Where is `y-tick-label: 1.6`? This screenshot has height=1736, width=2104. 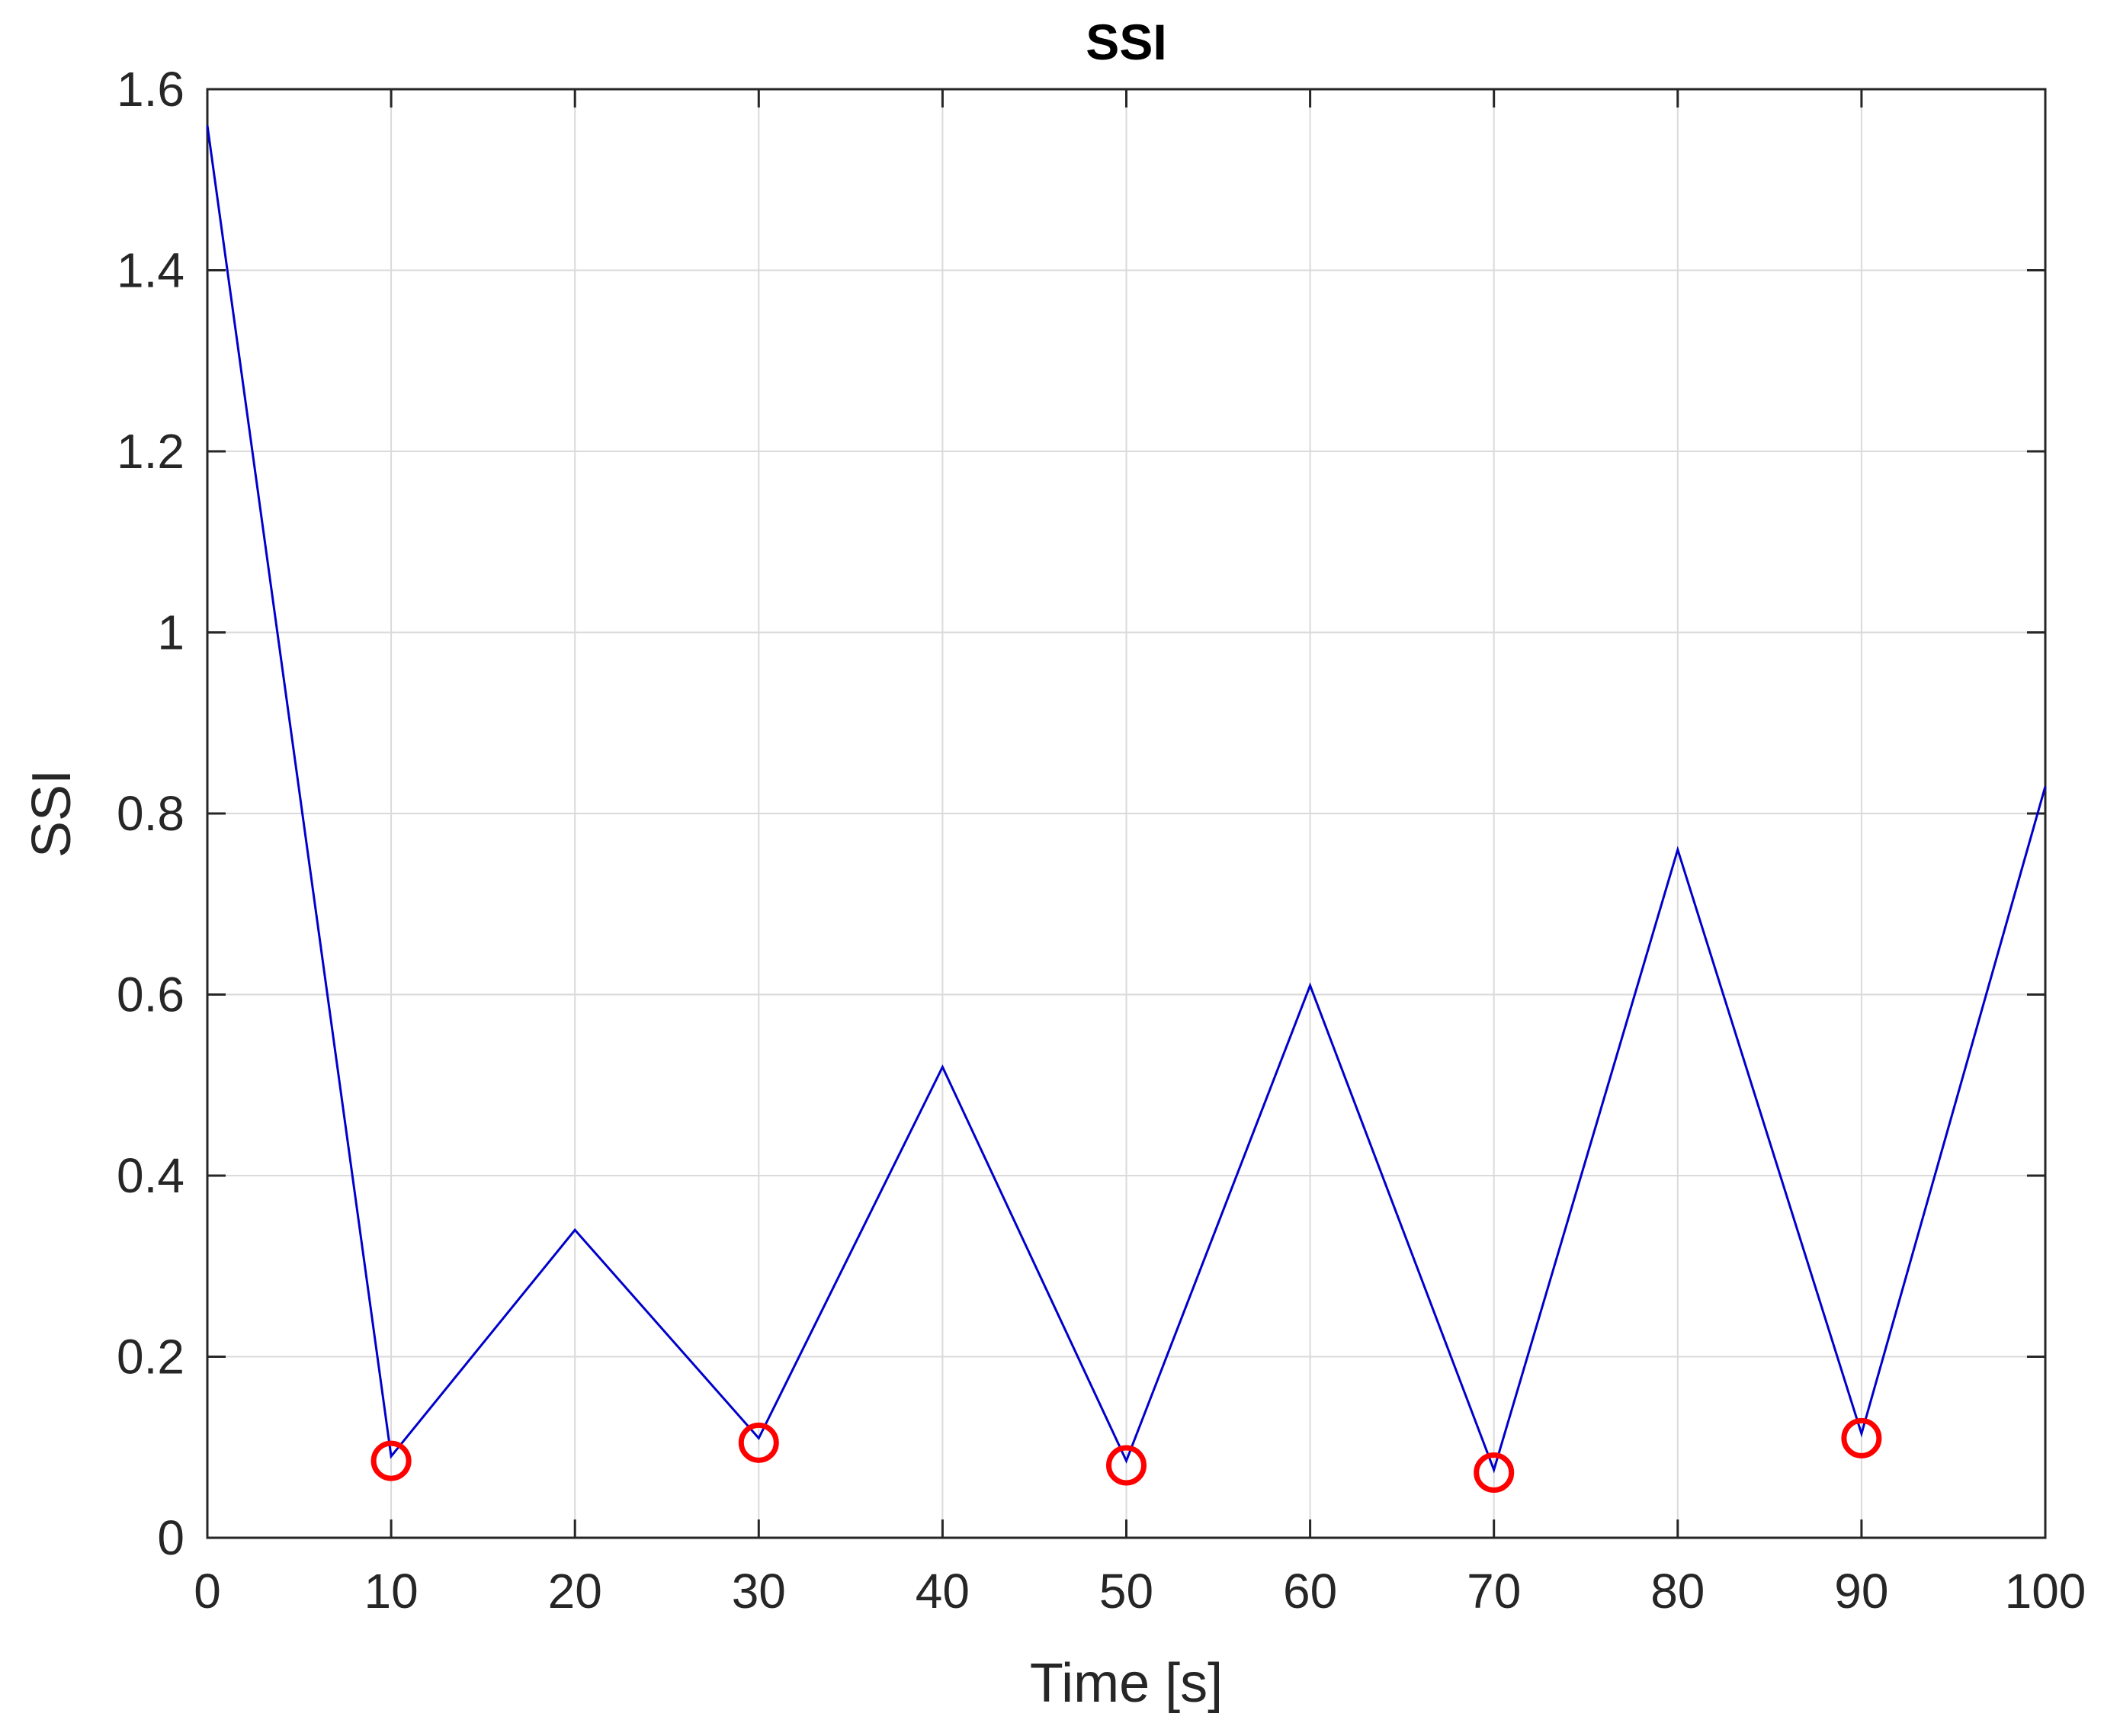 y-tick-label: 1.6 is located at coordinates (150, 89).